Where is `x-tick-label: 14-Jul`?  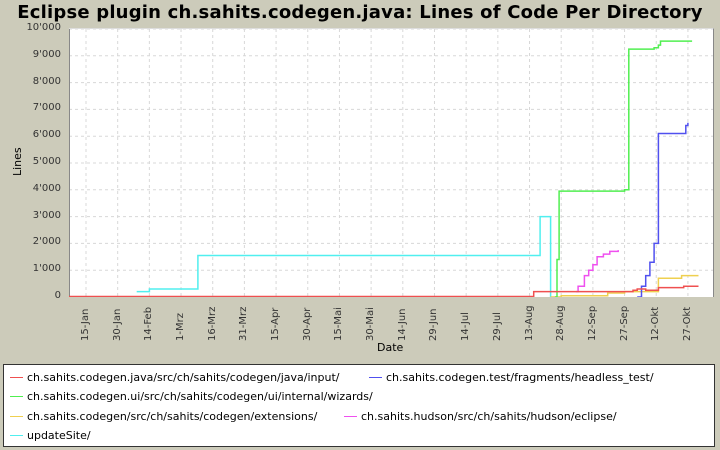 x-tick-label: 14-Jul is located at coordinates (466, 326).